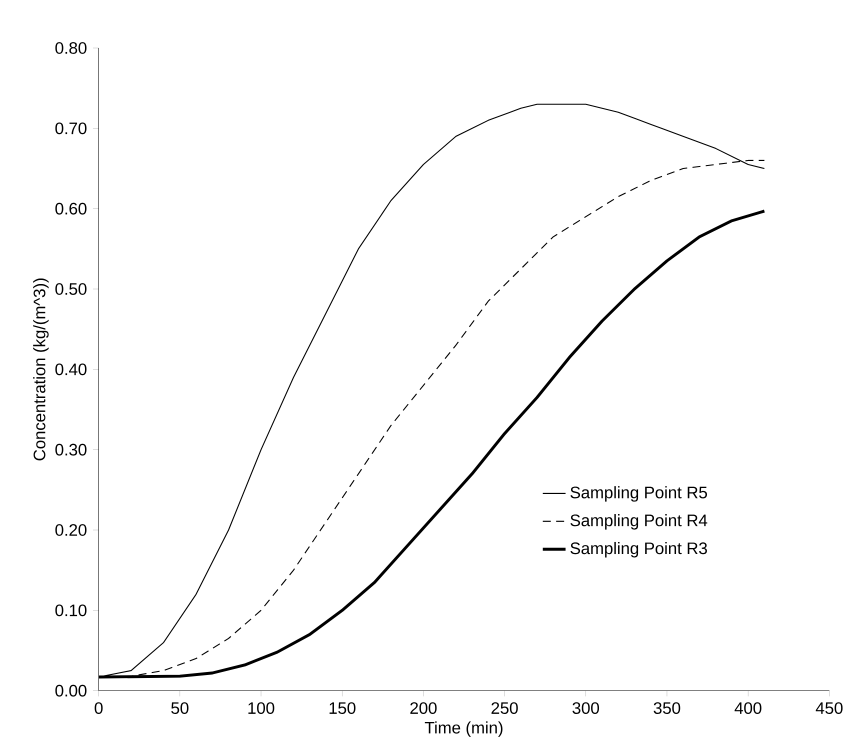 The height and width of the screenshot is (744, 861). What do you see at coordinates (70, 128) in the screenshot?
I see `y-tick-label: 0.70` at bounding box center [70, 128].